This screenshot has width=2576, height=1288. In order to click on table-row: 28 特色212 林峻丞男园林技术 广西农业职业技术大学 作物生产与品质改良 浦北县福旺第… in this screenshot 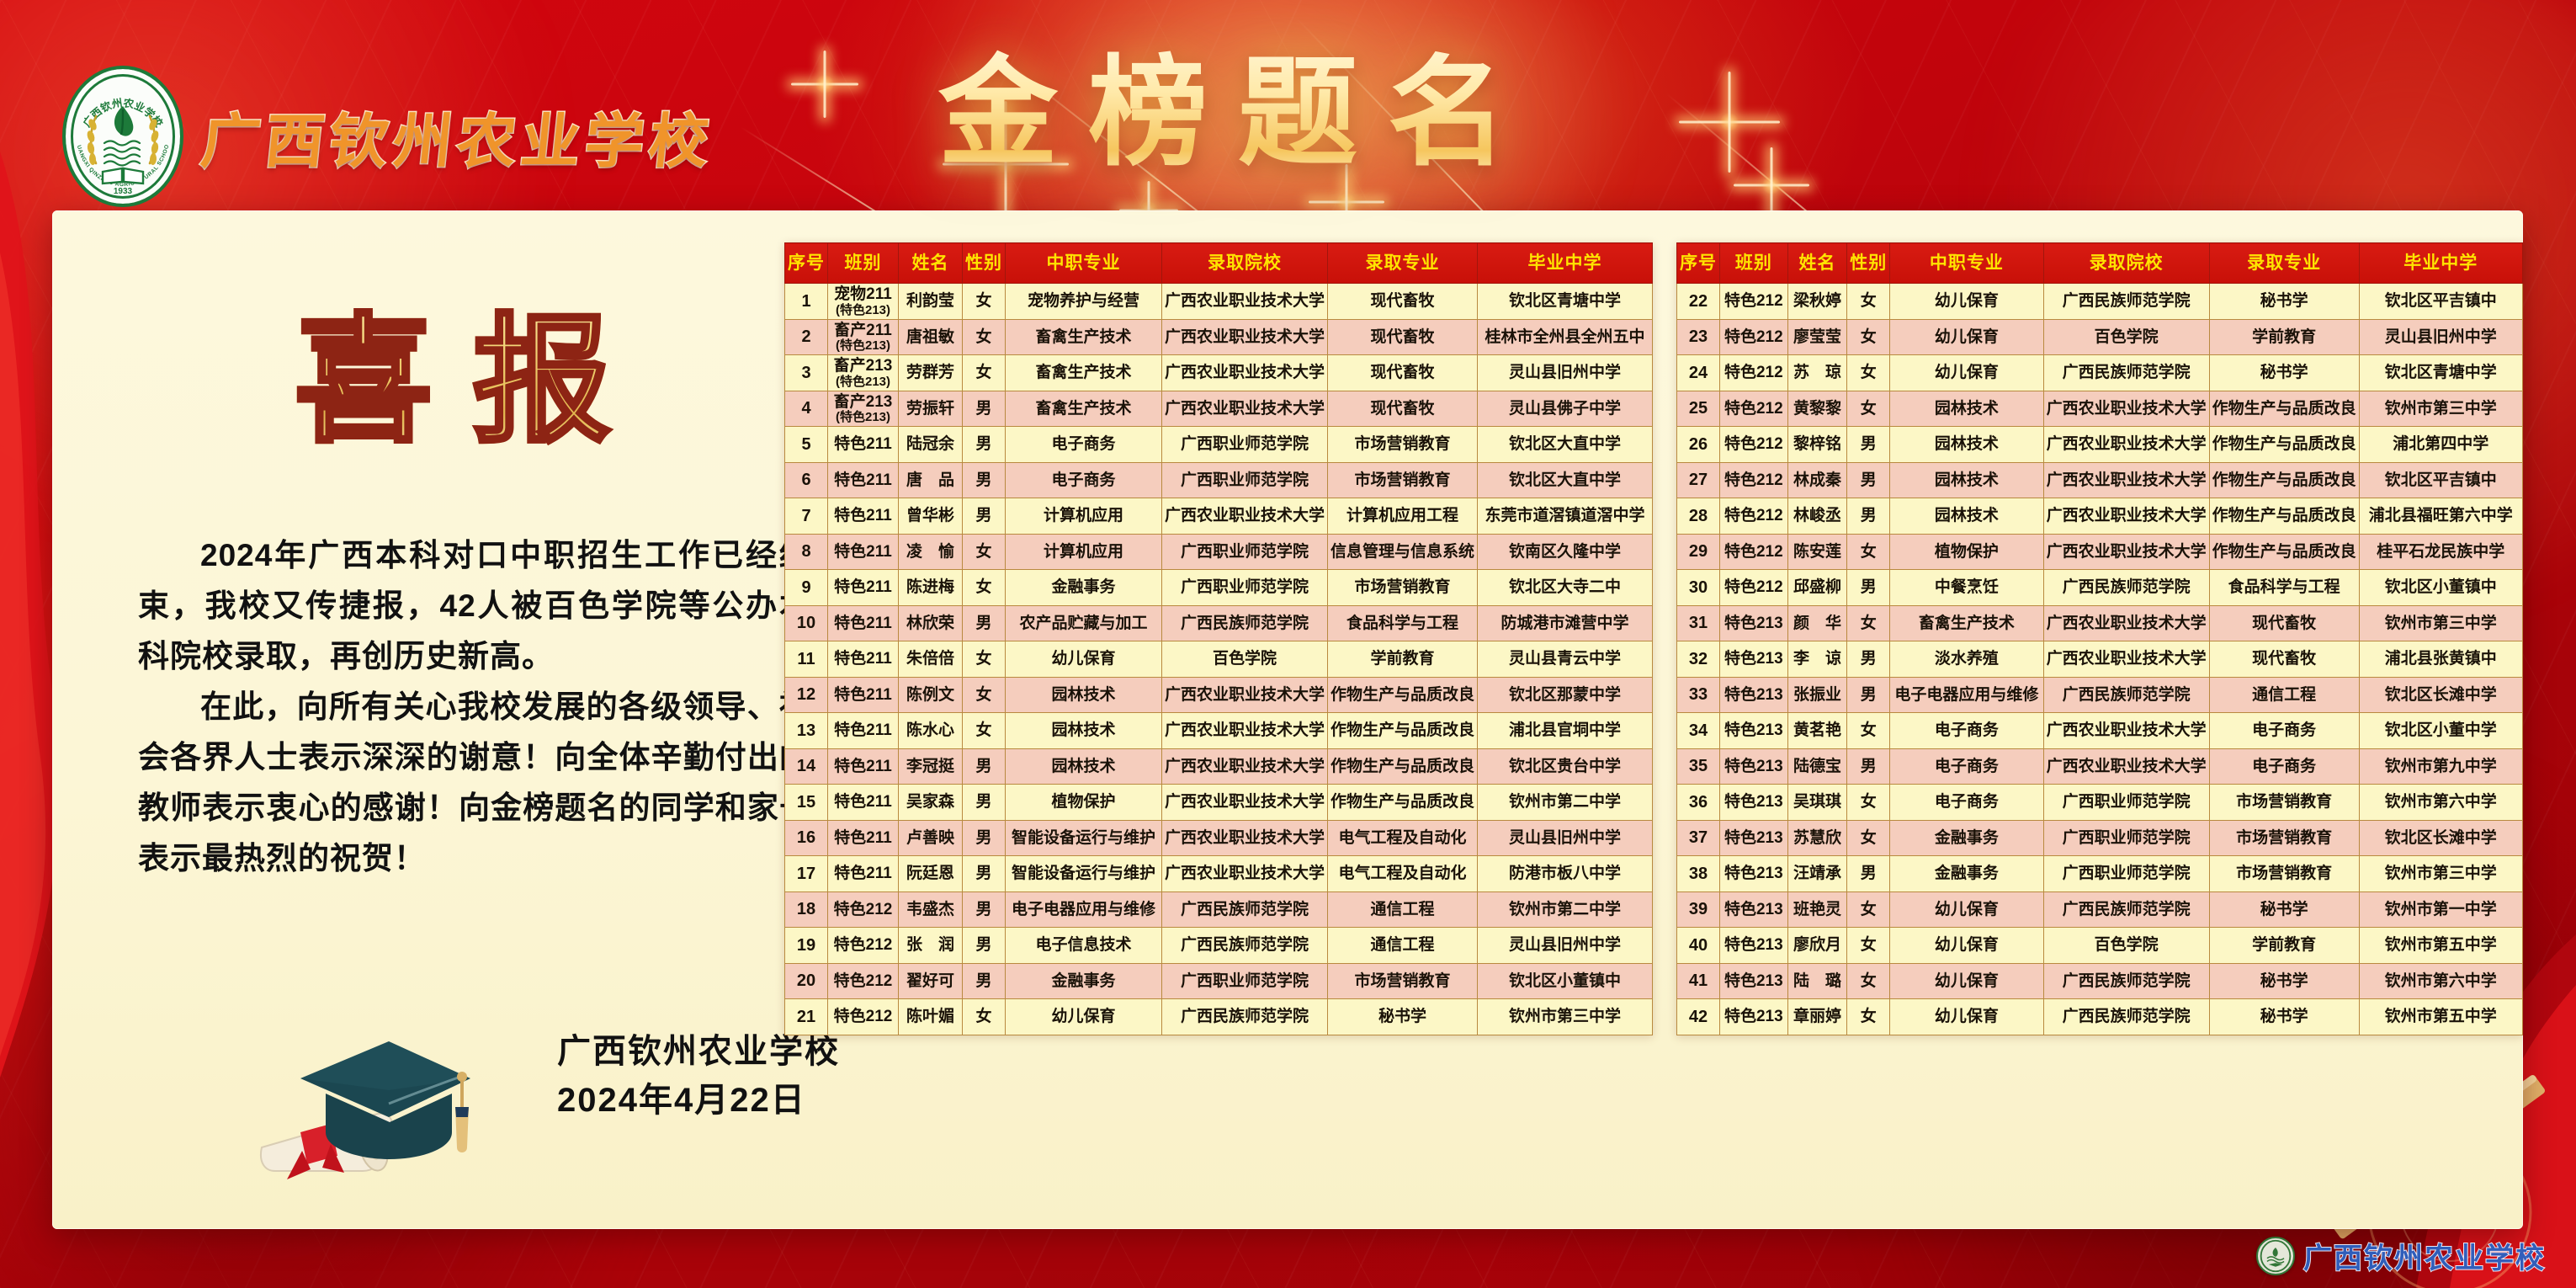, I will do `click(2100, 517)`.